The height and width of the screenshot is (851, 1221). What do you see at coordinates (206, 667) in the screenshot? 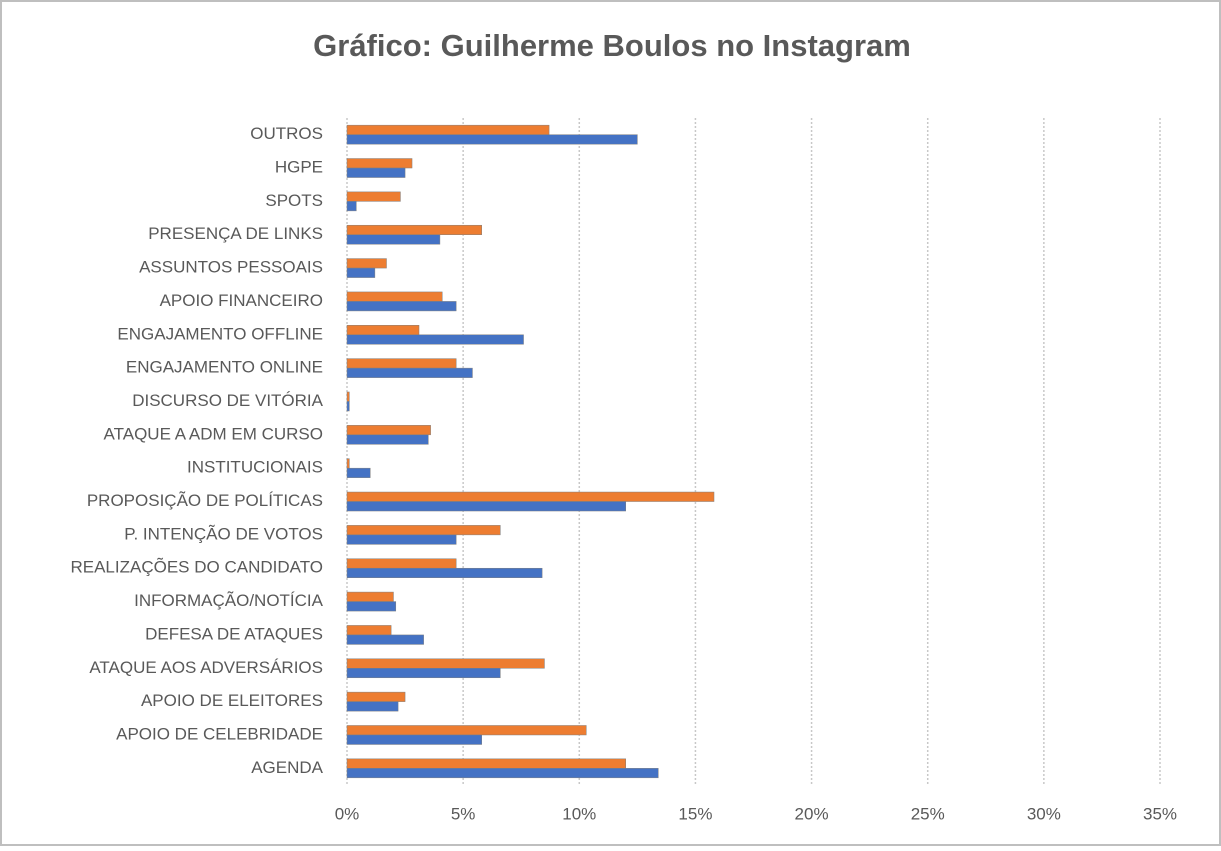
I see `y-tick-label: ATAQUE AOS ADVERSÁRIOS` at bounding box center [206, 667].